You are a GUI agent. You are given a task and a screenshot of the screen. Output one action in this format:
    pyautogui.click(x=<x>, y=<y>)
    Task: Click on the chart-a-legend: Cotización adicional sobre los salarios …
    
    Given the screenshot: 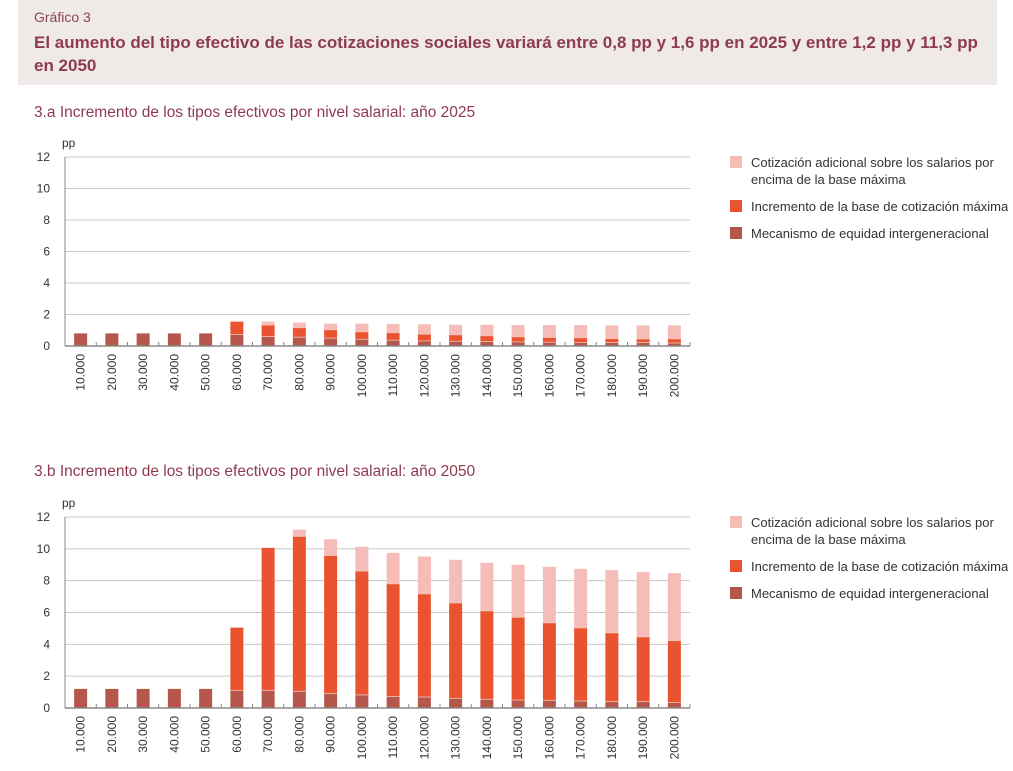 What is the action you would take?
    pyautogui.click(x=870, y=203)
    